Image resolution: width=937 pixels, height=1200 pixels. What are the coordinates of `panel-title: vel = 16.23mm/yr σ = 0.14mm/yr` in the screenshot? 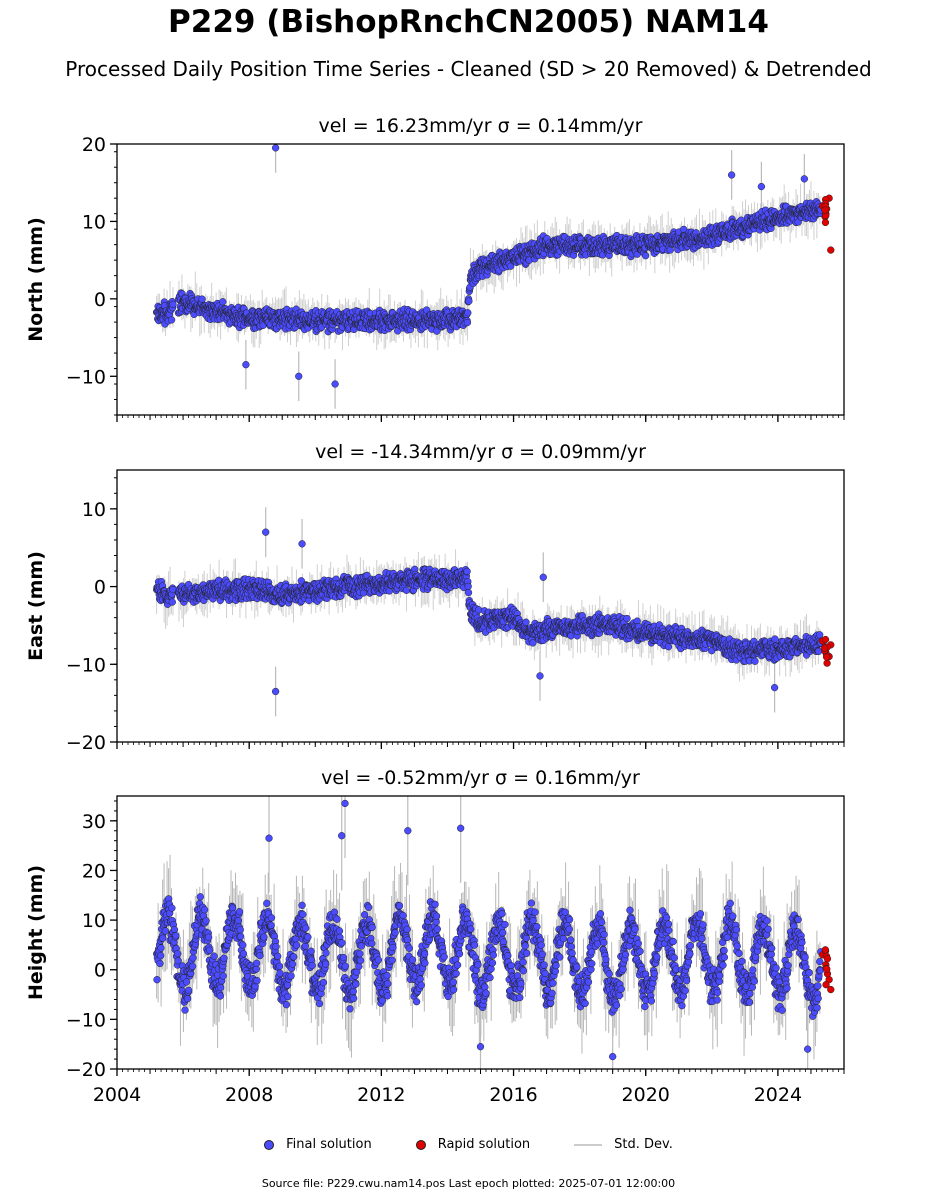 It's located at (481, 126).